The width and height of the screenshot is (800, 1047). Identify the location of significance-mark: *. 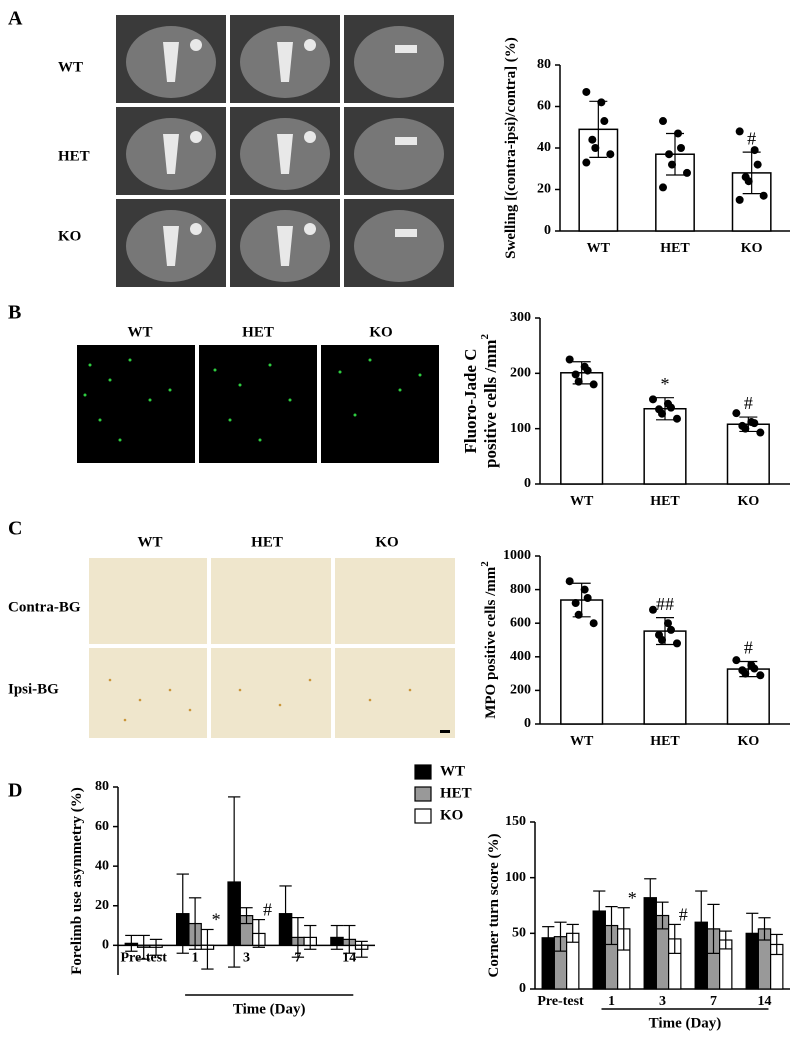
(665, 384).